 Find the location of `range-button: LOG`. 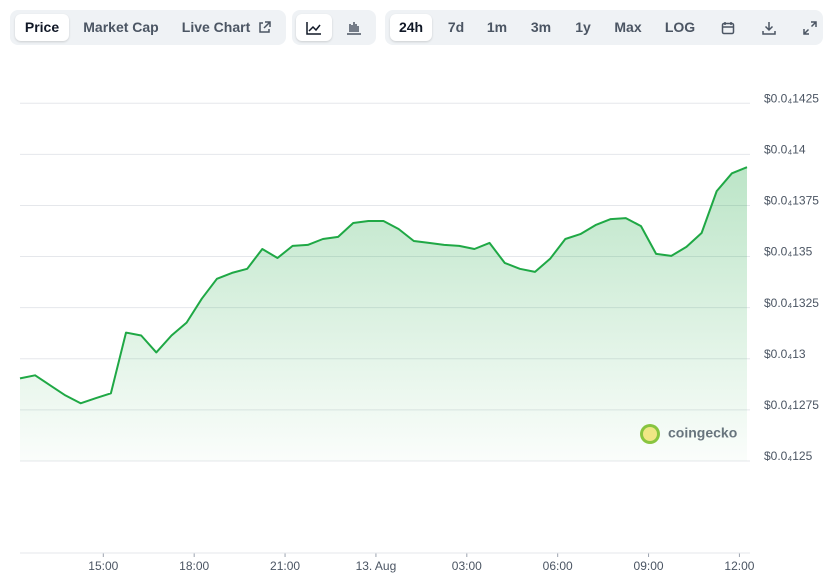

range-button: LOG is located at coordinates (680, 27).